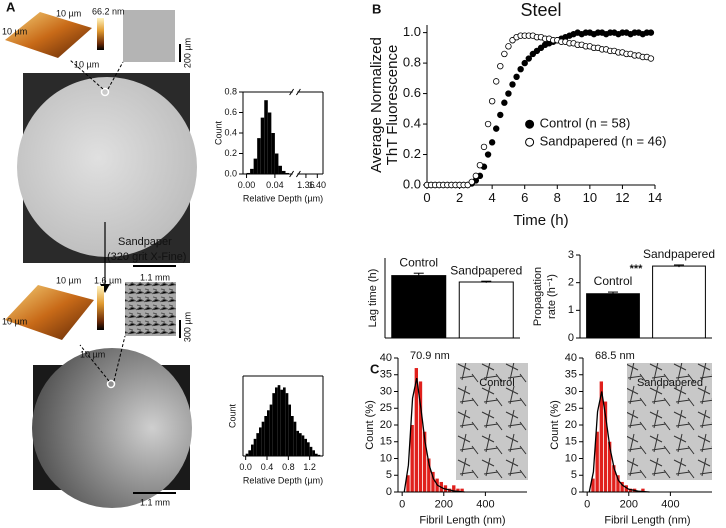 The height and width of the screenshot is (528, 726). What do you see at coordinates (603, 141) in the screenshot?
I see `legend-label: Sandpapered (n = 46)` at bounding box center [603, 141].